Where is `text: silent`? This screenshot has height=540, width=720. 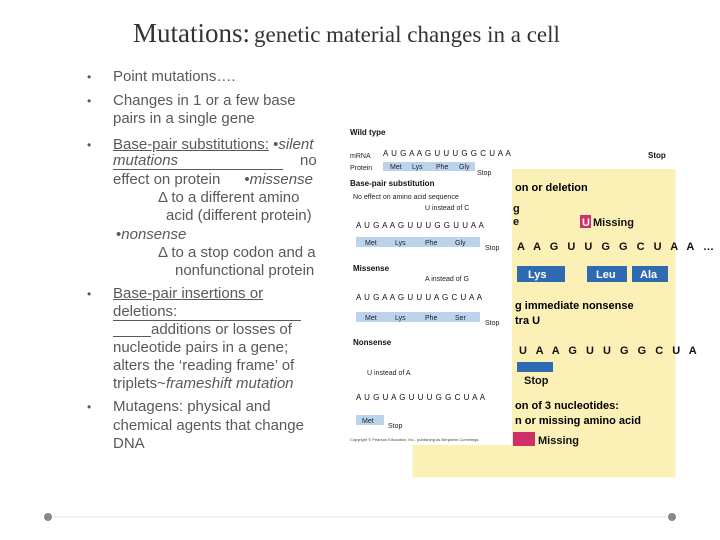 text: silent is located at coordinates (296, 144).